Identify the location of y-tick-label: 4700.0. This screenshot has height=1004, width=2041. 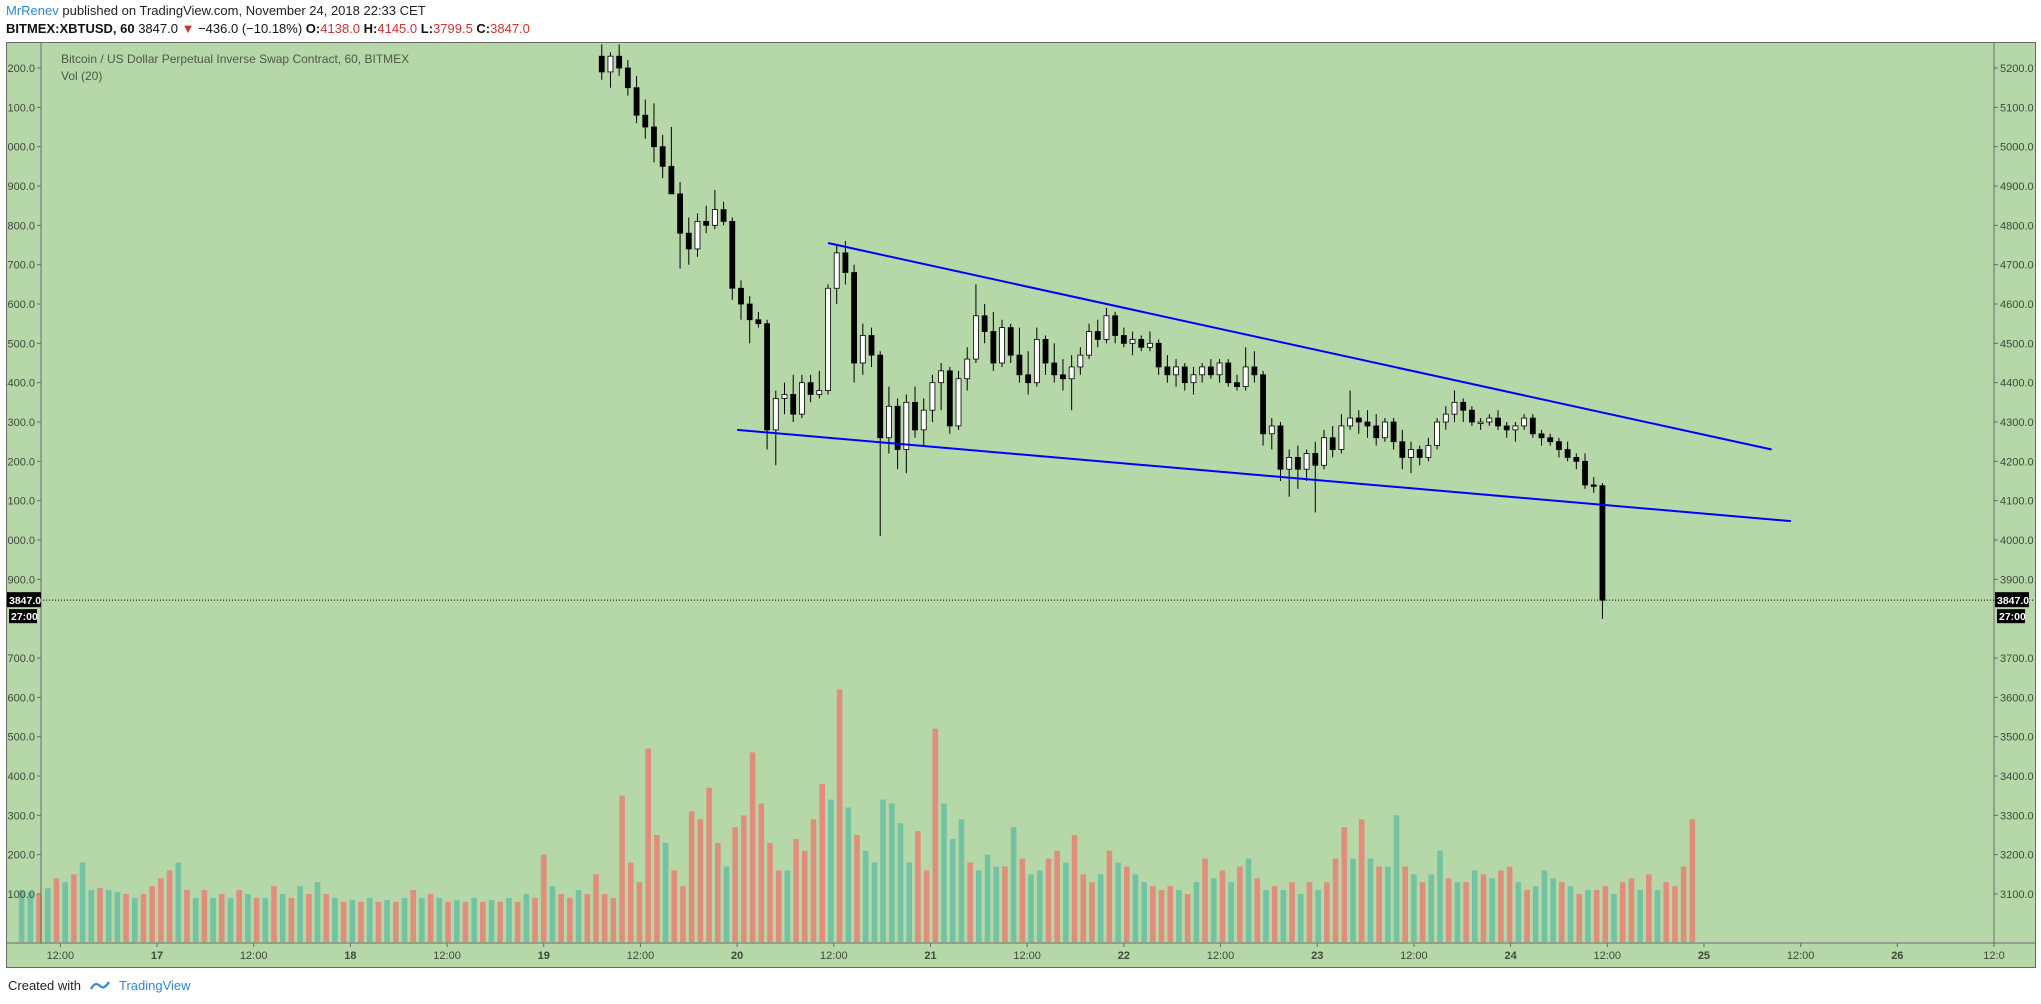
(21, 266).